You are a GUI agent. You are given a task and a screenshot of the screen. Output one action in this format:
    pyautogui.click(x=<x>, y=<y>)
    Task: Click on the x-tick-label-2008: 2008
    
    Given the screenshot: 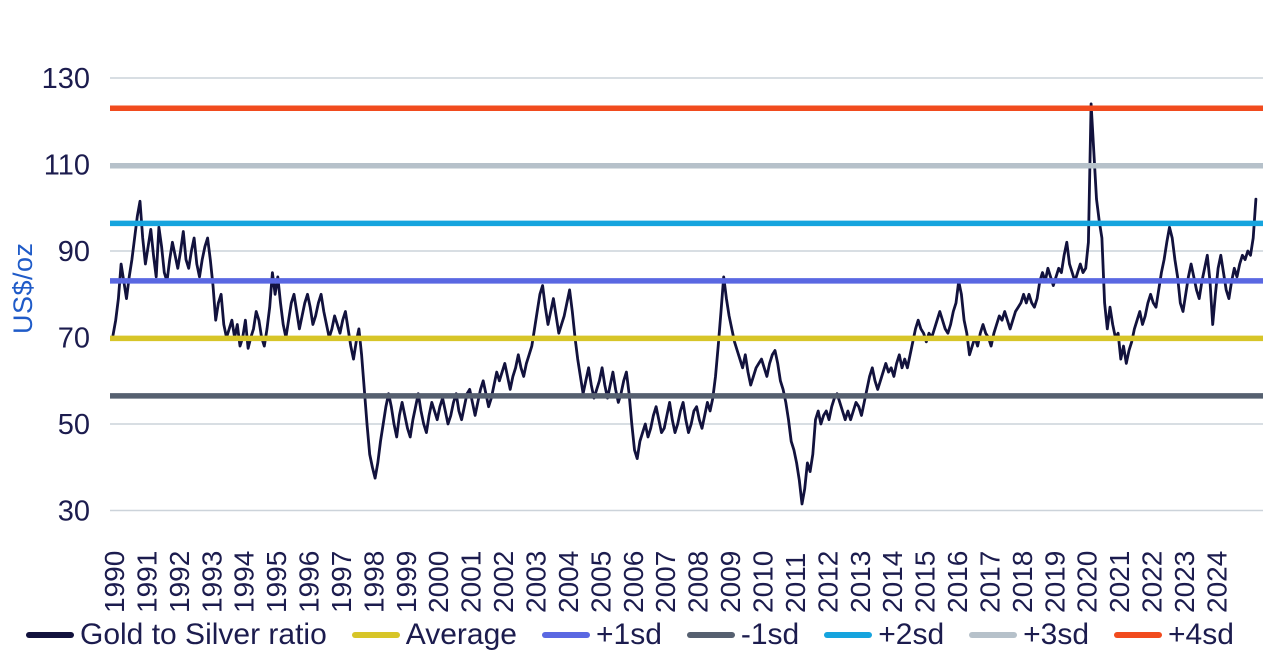 What is the action you would take?
    pyautogui.click(x=698, y=582)
    